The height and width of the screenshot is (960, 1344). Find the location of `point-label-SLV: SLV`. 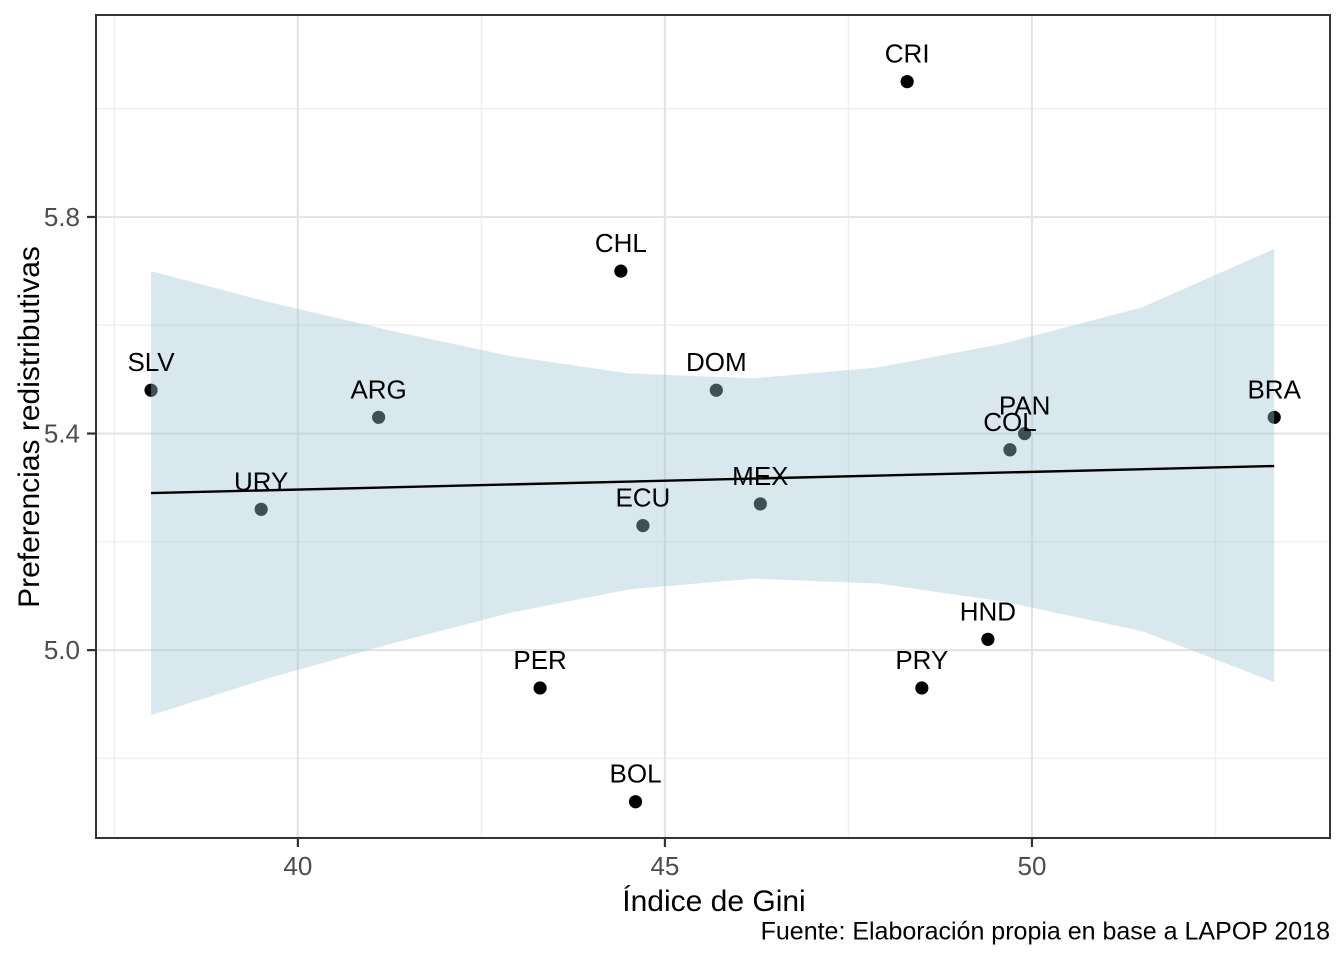

point-label-SLV: SLV is located at coordinates (151, 362).